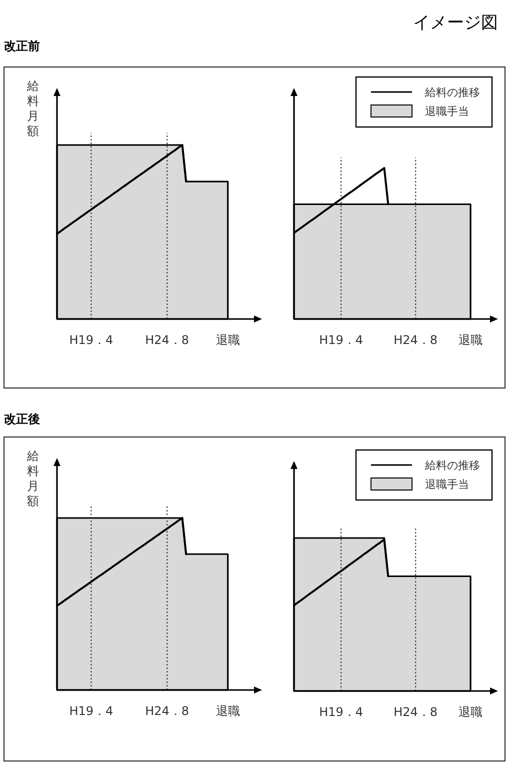 The height and width of the screenshot is (771, 510). What do you see at coordinates (455, 23) in the screenshot?
I see `text: イメージ図` at bounding box center [455, 23].